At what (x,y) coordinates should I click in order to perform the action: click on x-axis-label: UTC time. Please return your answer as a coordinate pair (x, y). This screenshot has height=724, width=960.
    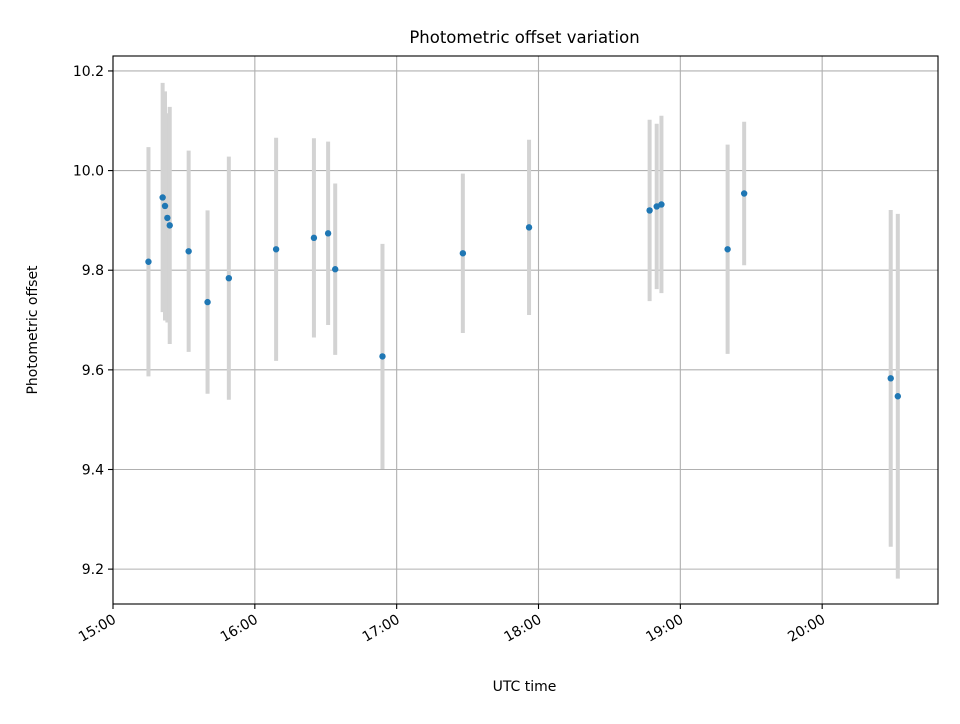
    Looking at the image, I should click on (525, 687).